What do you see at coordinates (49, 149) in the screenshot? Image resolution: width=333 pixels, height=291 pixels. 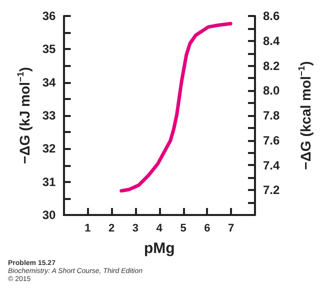 I see `y-tick-label: 32` at bounding box center [49, 149].